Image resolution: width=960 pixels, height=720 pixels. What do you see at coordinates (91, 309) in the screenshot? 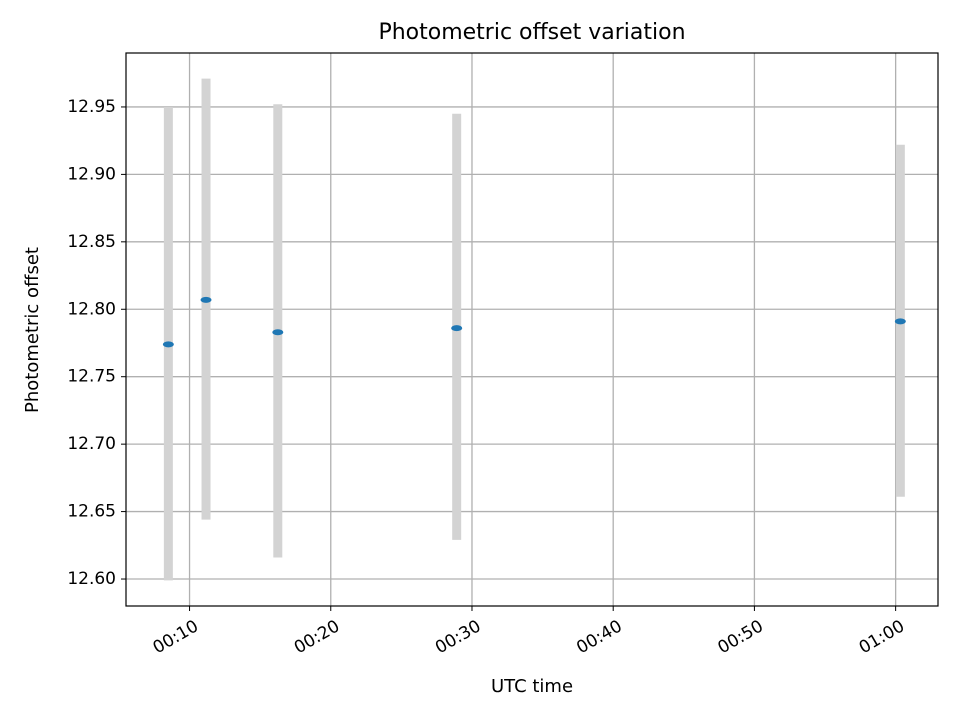
I see `y-tick-label: 12.80` at bounding box center [91, 309].